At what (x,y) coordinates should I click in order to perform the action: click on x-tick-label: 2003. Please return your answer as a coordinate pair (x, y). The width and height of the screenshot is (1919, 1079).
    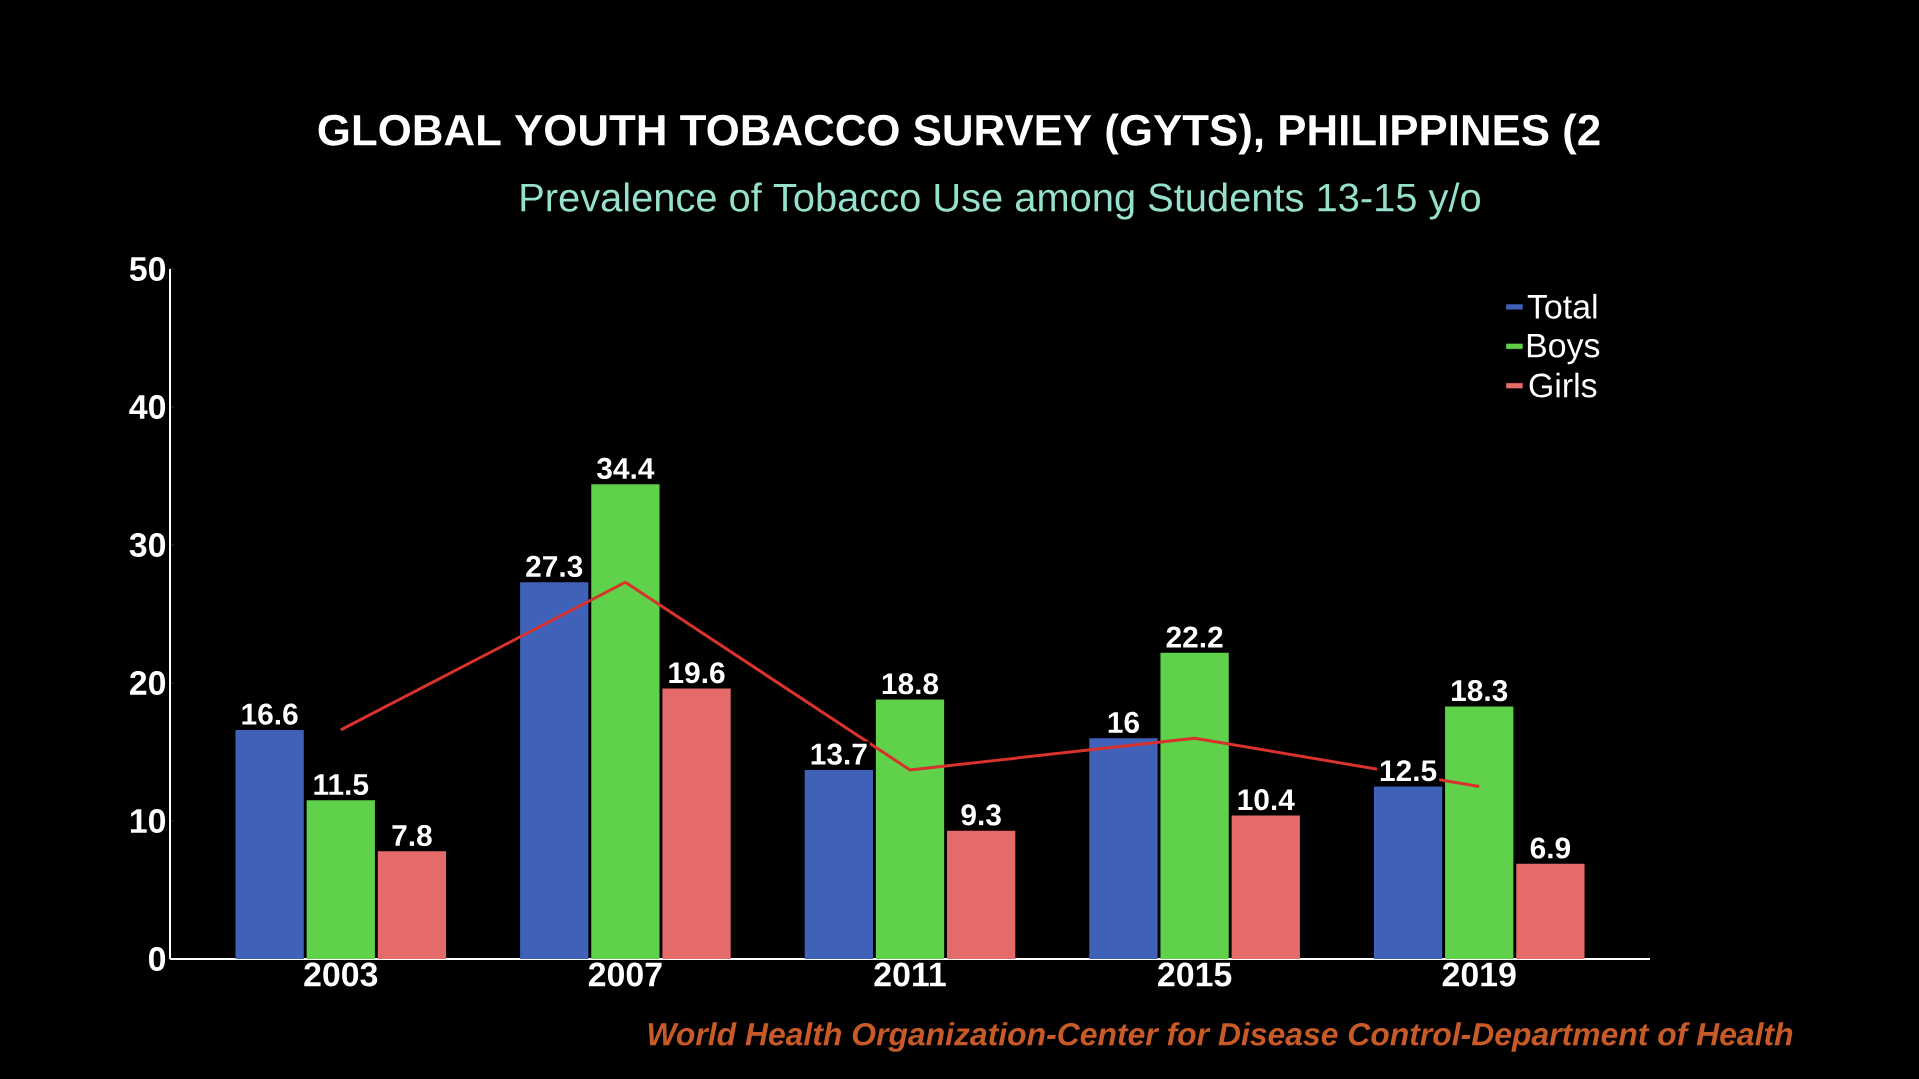
    Looking at the image, I should click on (341, 974).